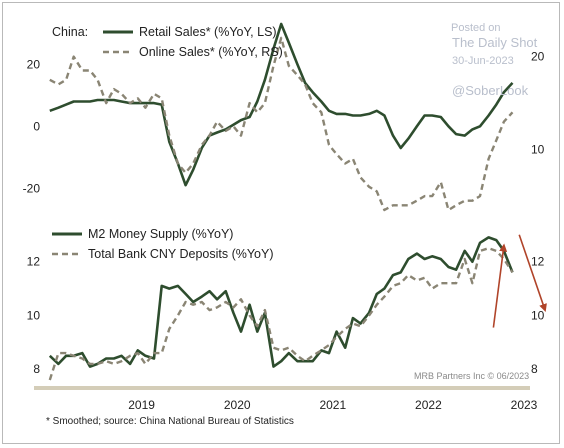 This screenshot has width=564, height=448. I want to click on right-tick-label: 8, so click(534, 369).